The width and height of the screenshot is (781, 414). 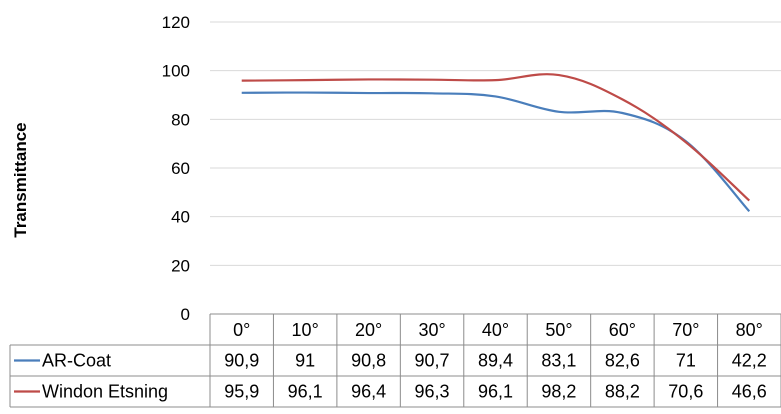 I want to click on y-axis-label: Transmittance, so click(x=20, y=179).